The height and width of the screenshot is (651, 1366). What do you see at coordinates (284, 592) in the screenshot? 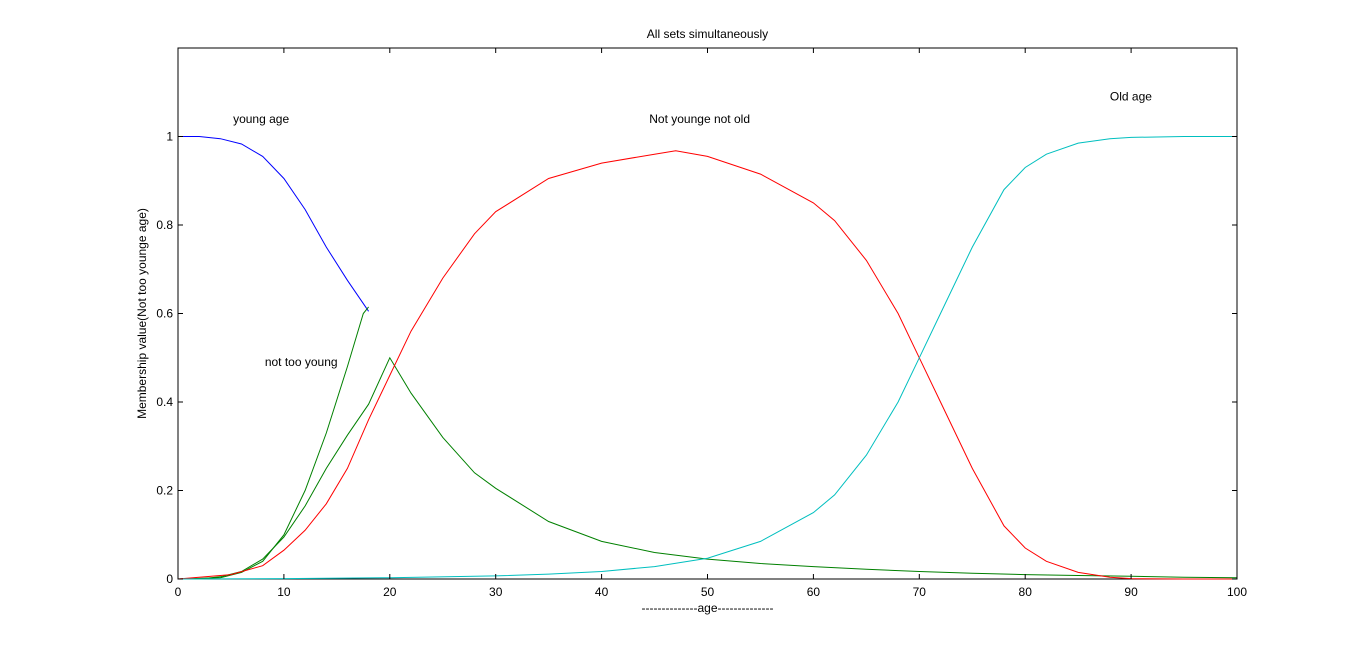
I see `x-tick-label: 10` at bounding box center [284, 592].